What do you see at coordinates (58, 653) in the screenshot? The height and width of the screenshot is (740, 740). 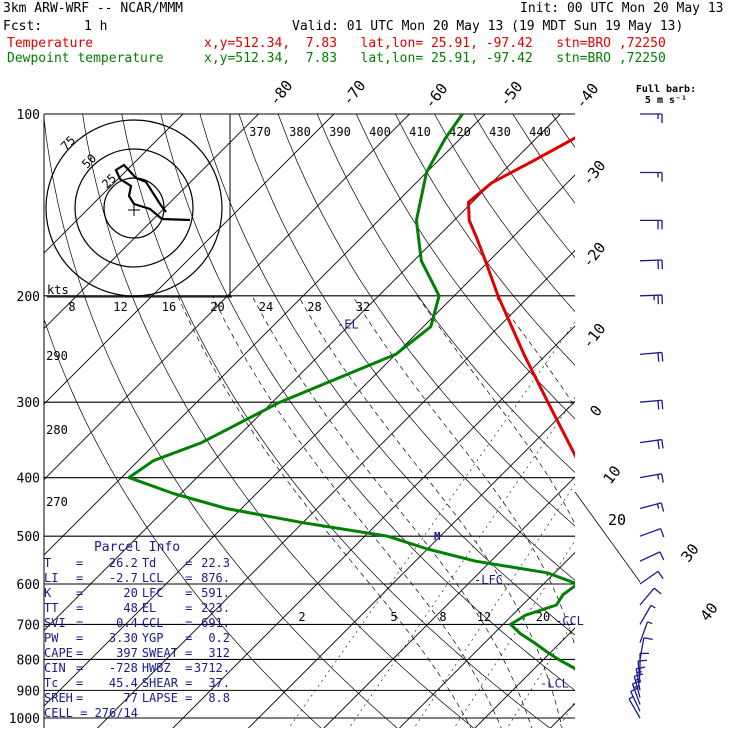 I see `parcel-field-label: CAPE` at bounding box center [58, 653].